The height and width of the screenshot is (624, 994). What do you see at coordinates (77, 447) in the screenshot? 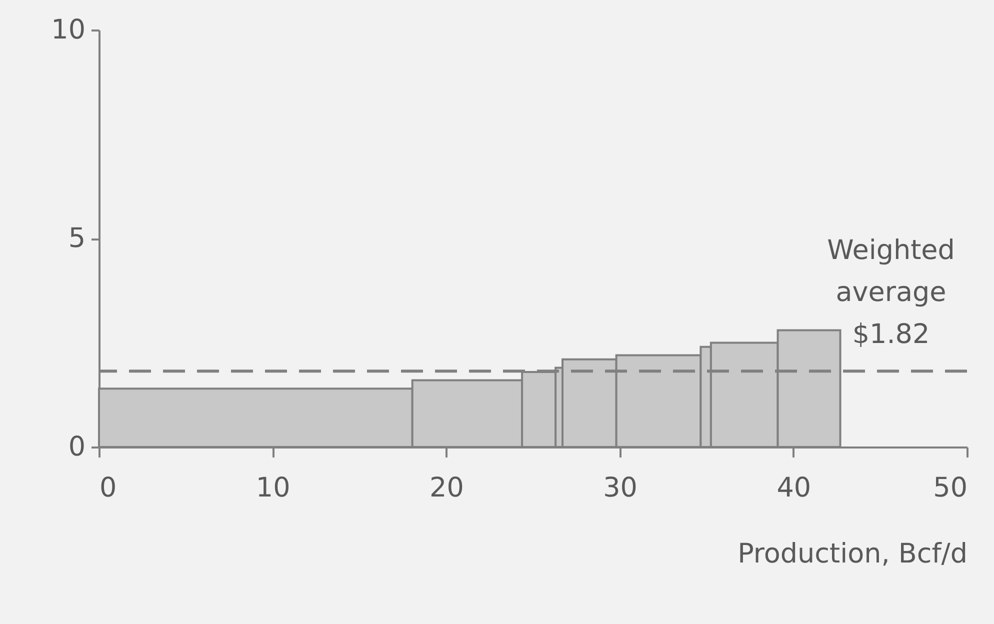
I see `y-tick-label: 0` at bounding box center [77, 447].